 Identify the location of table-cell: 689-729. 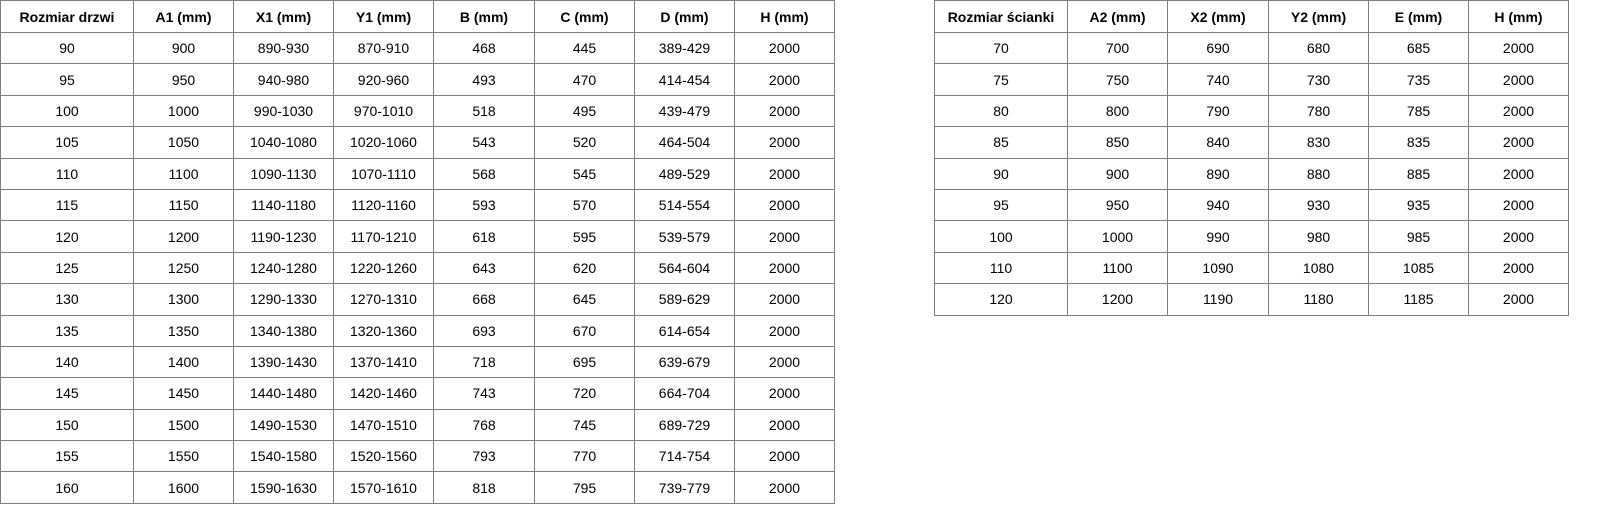
(684, 425).